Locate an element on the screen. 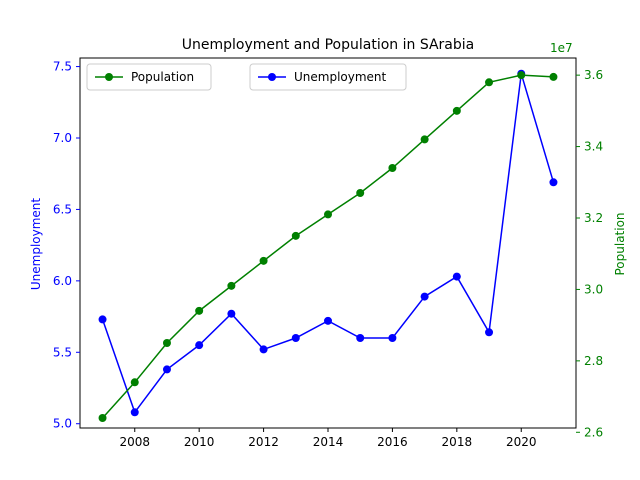  y-axis-left-label: Unemployment is located at coordinates (36, 244).